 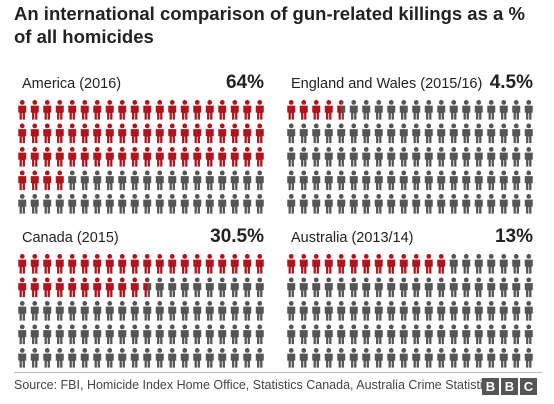 I want to click on people-grid, so click(x=141, y=311).